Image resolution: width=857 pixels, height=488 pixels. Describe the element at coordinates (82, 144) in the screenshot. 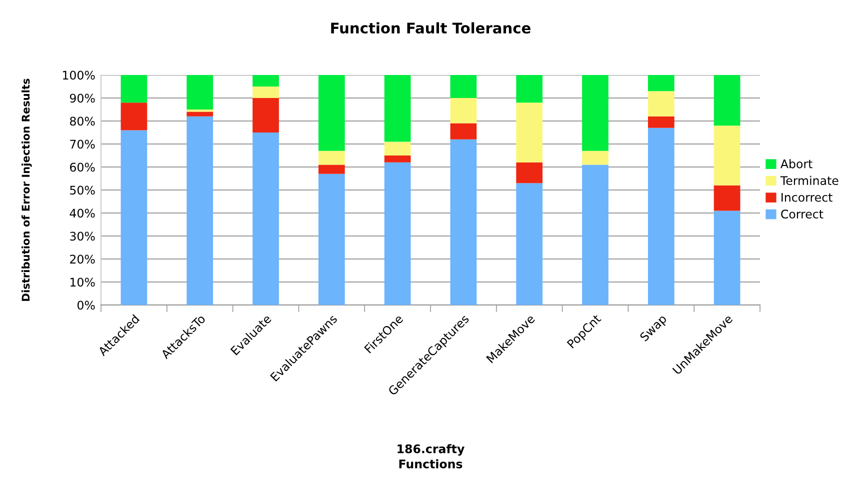

I see `y-tick-label: 70%` at that location.